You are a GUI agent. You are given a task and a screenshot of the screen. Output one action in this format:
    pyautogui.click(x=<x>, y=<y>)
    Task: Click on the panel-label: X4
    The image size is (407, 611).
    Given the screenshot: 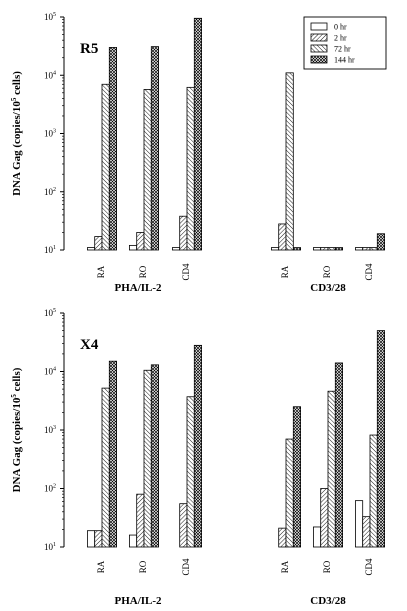 What is the action you would take?
    pyautogui.click(x=89, y=345)
    